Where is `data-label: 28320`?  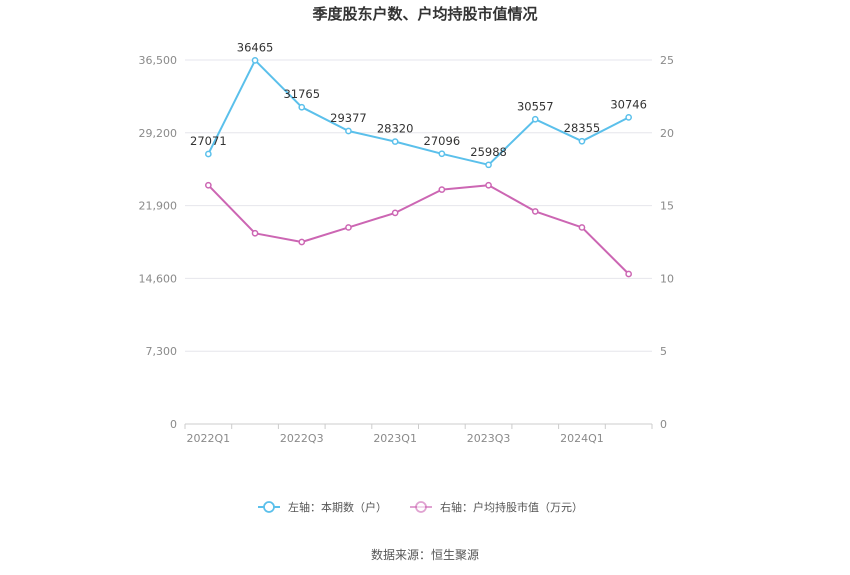 data-label: 28320 is located at coordinates (395, 129).